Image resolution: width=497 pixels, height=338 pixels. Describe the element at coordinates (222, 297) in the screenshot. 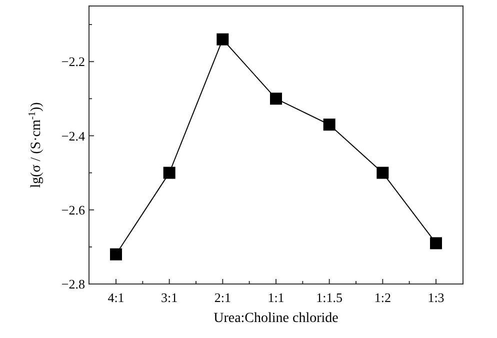

I see `x-tick-label: 2:1` at that location.